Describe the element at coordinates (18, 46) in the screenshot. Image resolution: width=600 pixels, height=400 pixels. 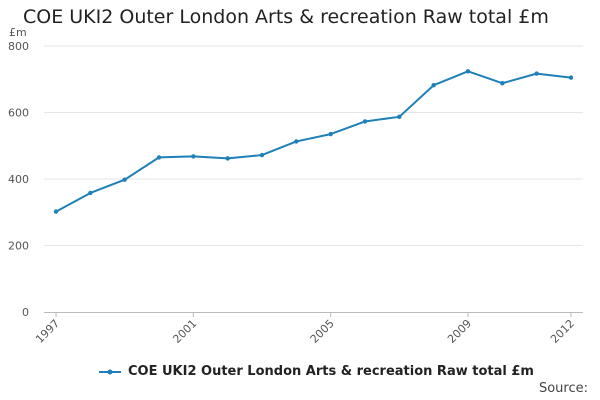
I see `y-tick-label: 800` at that location.